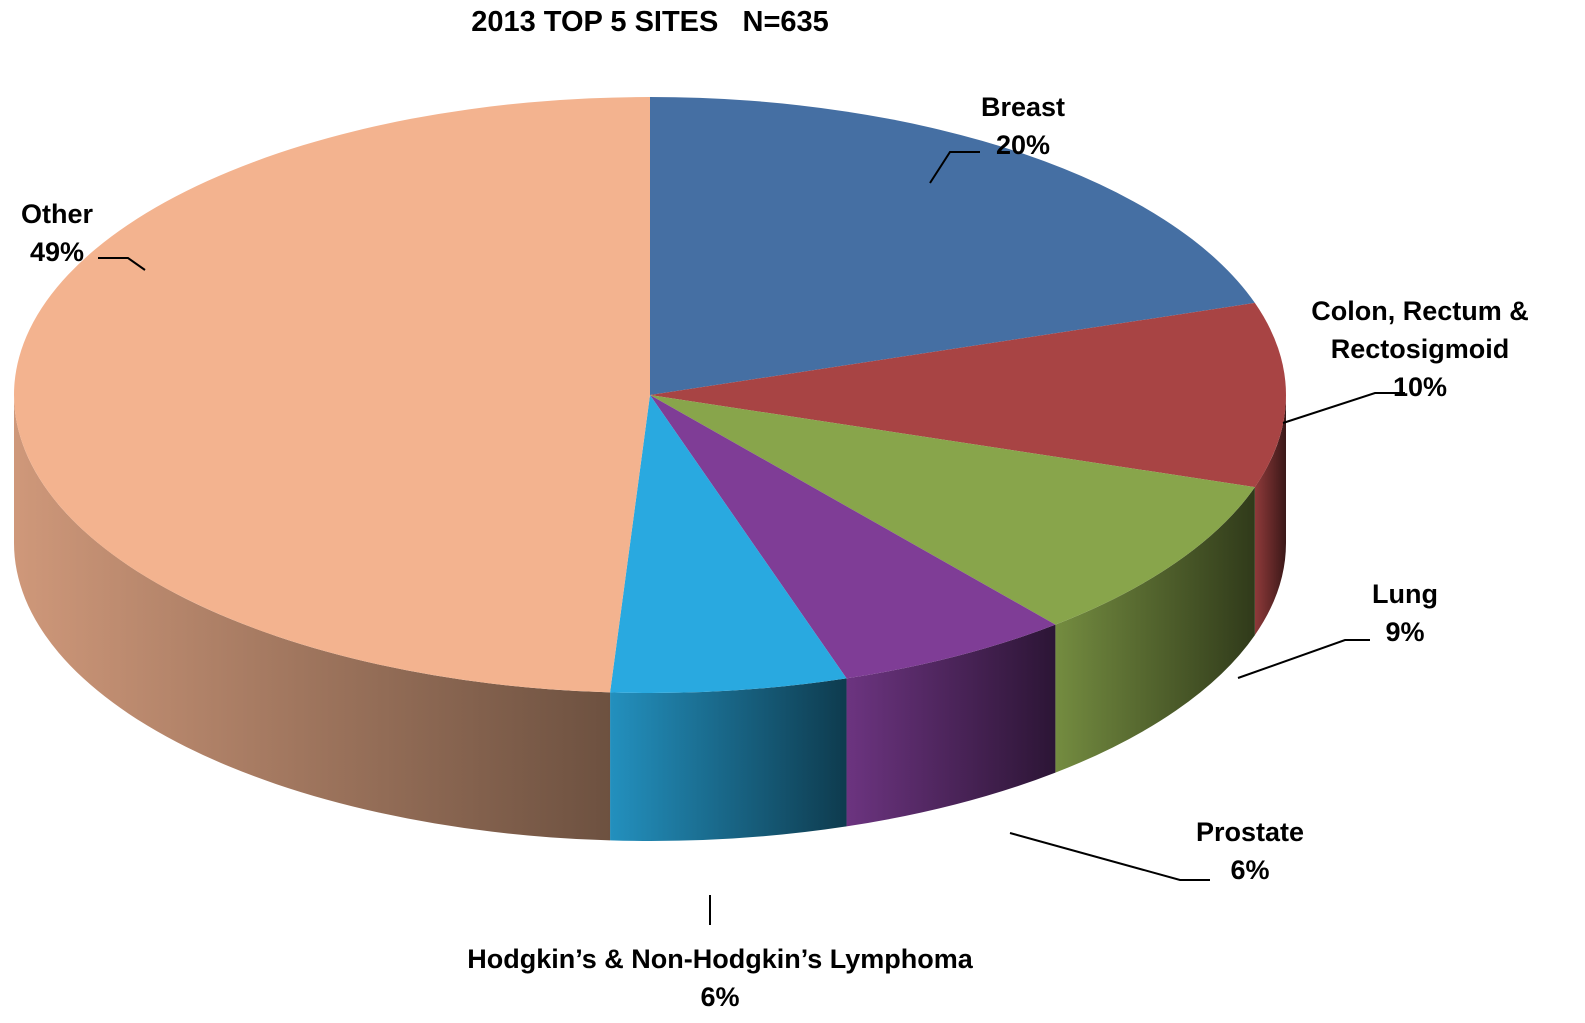 Image resolution: width=1585 pixels, height=1023 pixels. What do you see at coordinates (720, 959) in the screenshot?
I see `slice-label: Hodgkin’s & Non-Hodgkin’s Lymphoma` at bounding box center [720, 959].